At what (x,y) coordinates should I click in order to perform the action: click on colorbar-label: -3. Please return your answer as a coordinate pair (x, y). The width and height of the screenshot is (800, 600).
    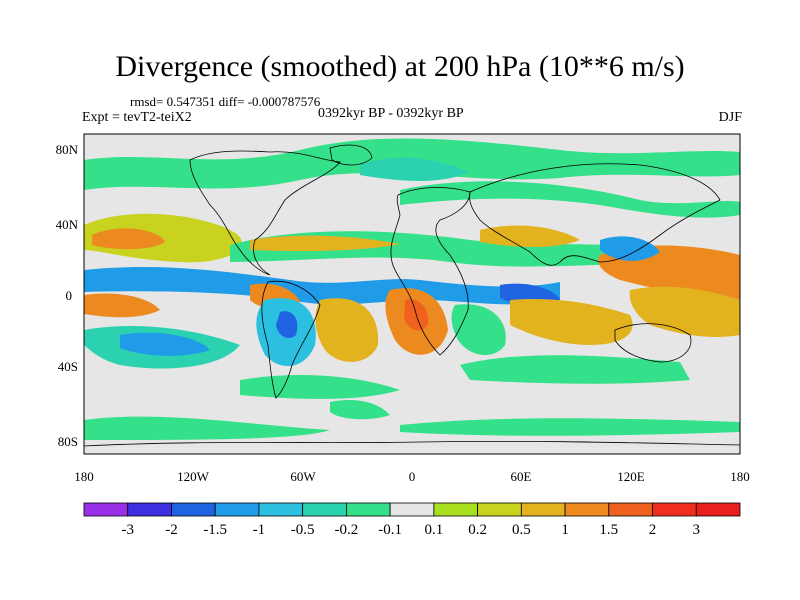
    Looking at the image, I should click on (127, 530).